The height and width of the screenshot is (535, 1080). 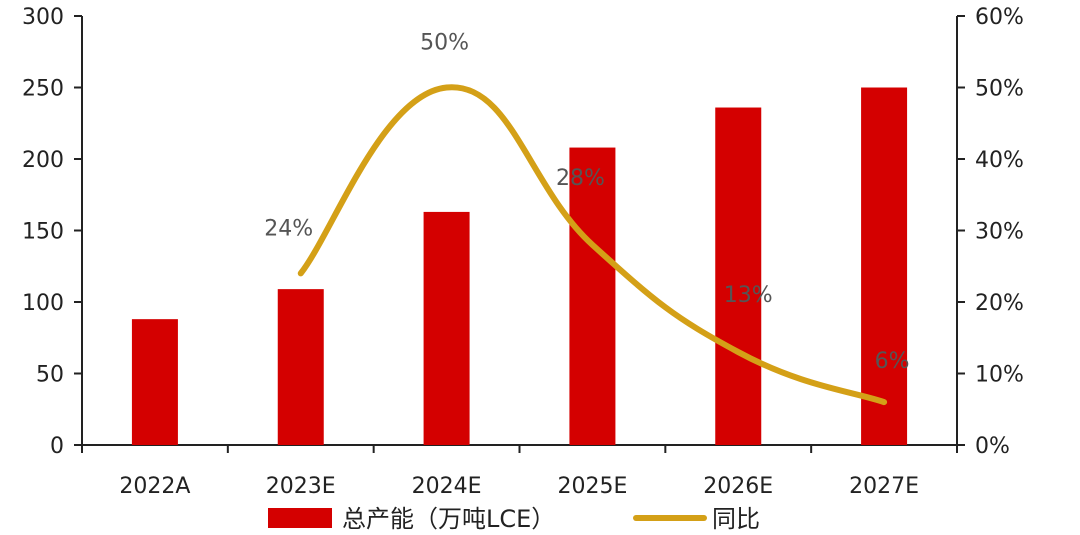 I want to click on right-tick-label: 40%, so click(x=999, y=160).